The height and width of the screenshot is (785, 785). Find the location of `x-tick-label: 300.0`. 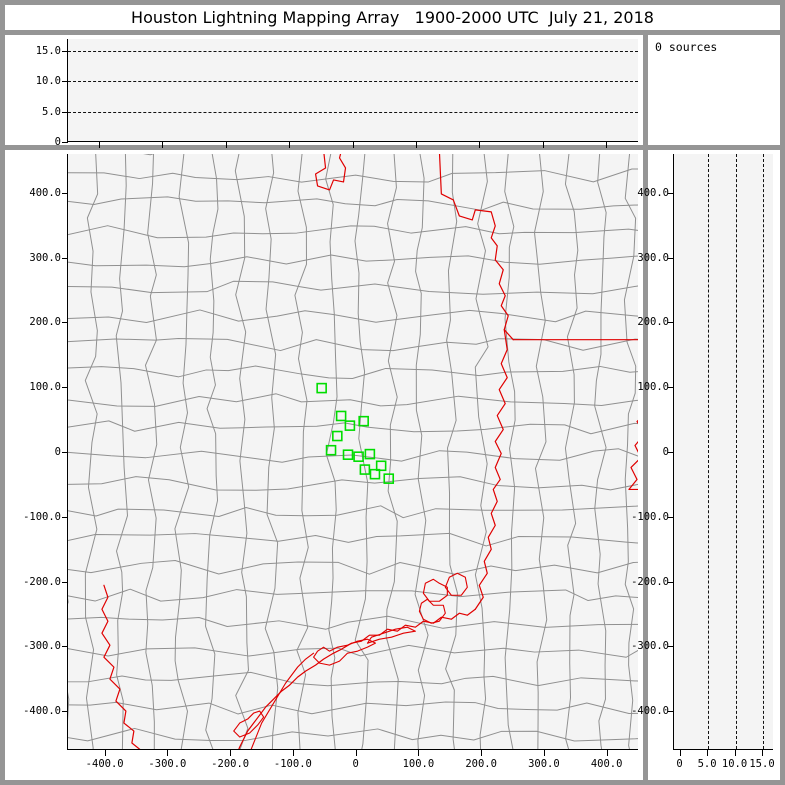

x-tick-label: 300.0 is located at coordinates (544, 764).